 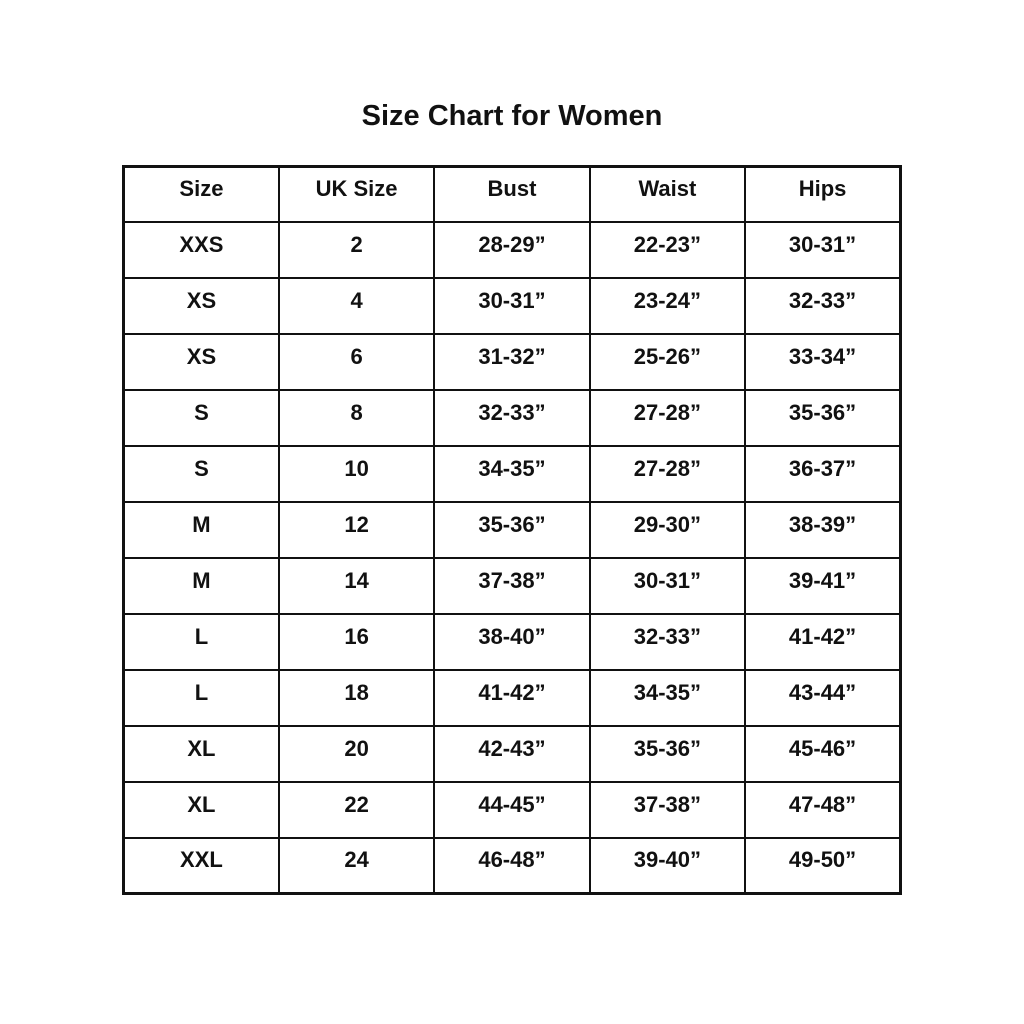 I want to click on table-cell: 38-39”, so click(x=823, y=529).